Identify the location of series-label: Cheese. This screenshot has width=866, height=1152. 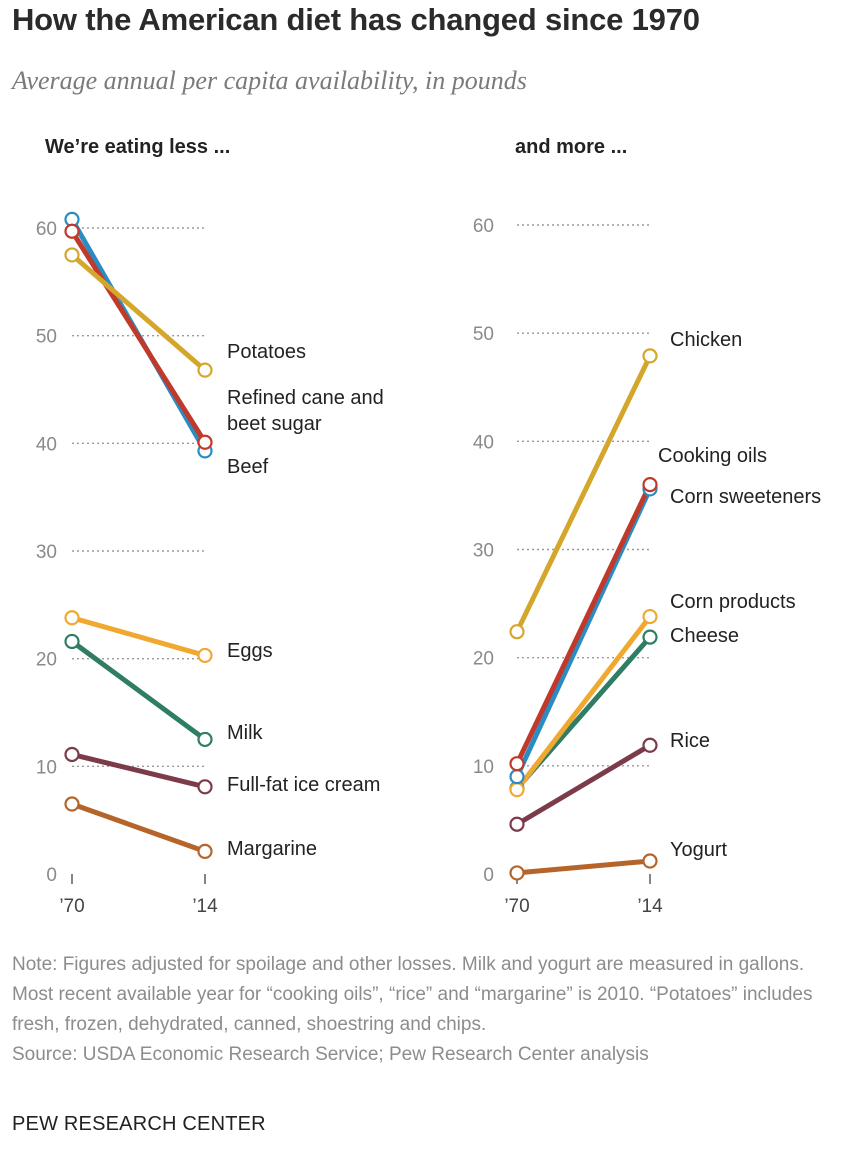
(704, 636).